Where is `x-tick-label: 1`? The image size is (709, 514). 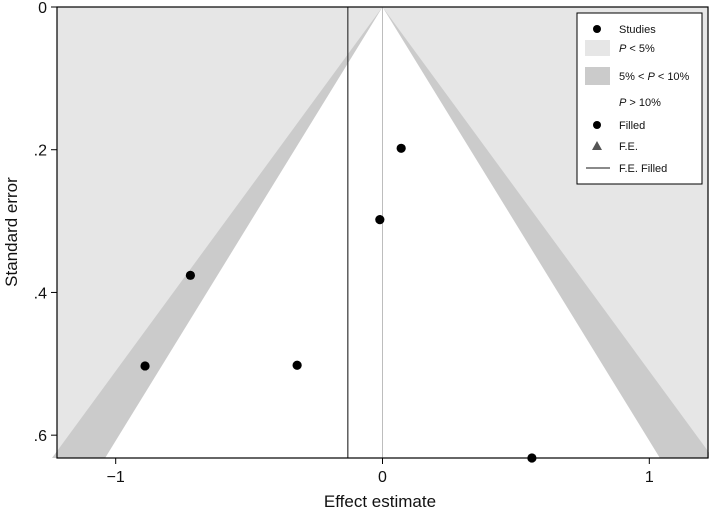
x-tick-label: 1 is located at coordinates (649, 477).